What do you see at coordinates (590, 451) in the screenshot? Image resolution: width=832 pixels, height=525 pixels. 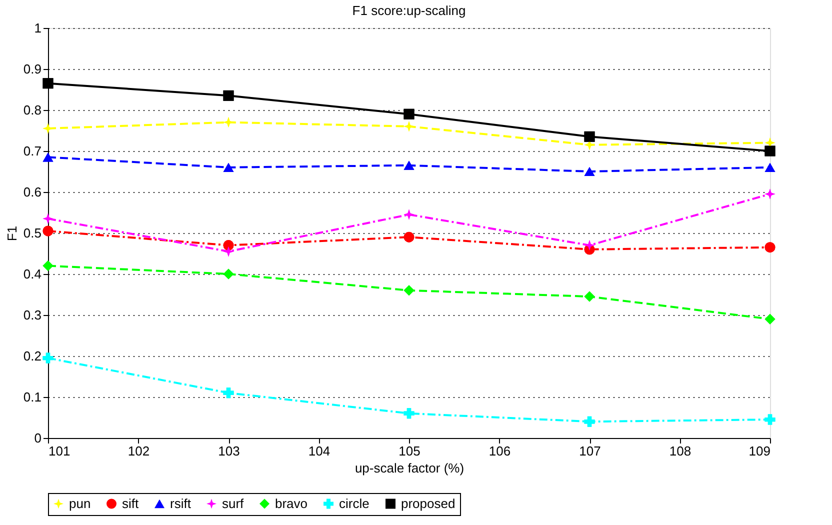 I see `x-tick-label: 107` at bounding box center [590, 451].